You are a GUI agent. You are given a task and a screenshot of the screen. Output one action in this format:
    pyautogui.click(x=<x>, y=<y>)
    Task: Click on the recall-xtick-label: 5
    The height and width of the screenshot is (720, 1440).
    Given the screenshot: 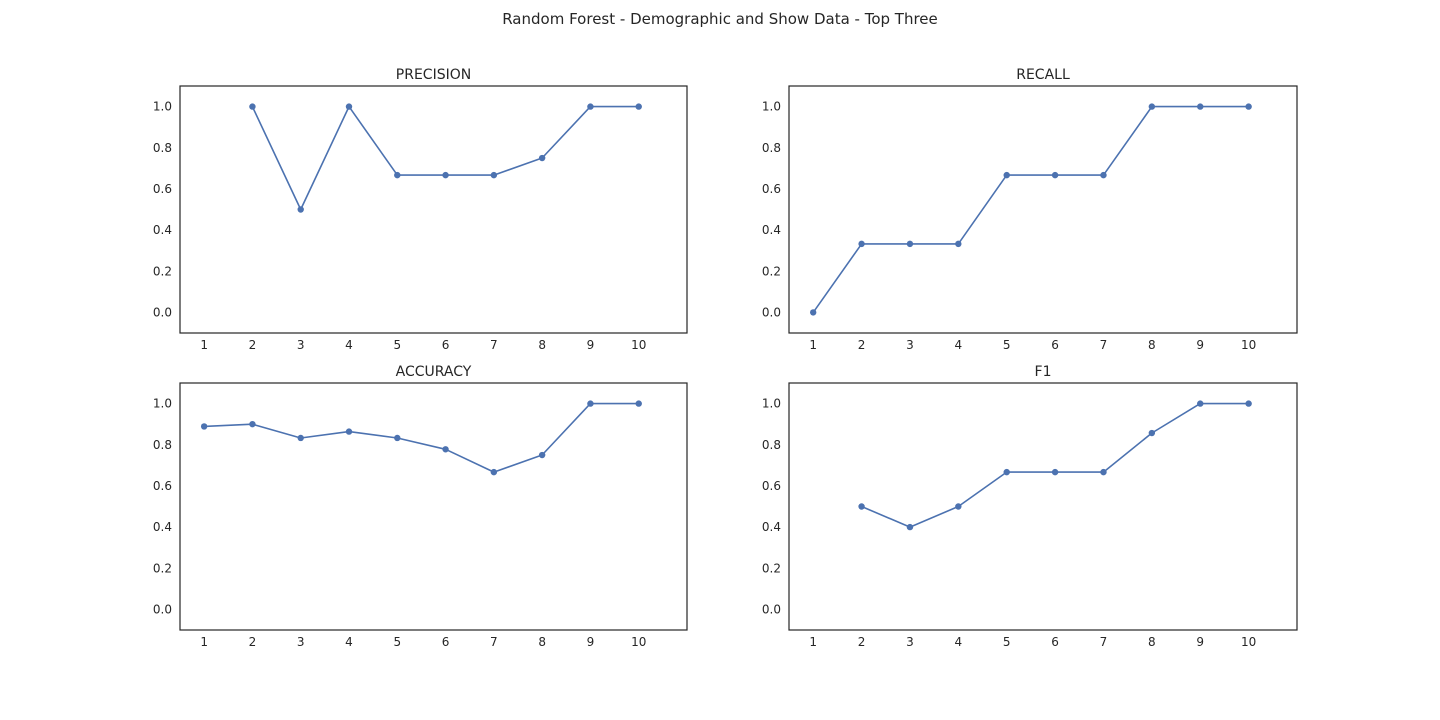 What is the action you would take?
    pyautogui.click(x=1007, y=345)
    